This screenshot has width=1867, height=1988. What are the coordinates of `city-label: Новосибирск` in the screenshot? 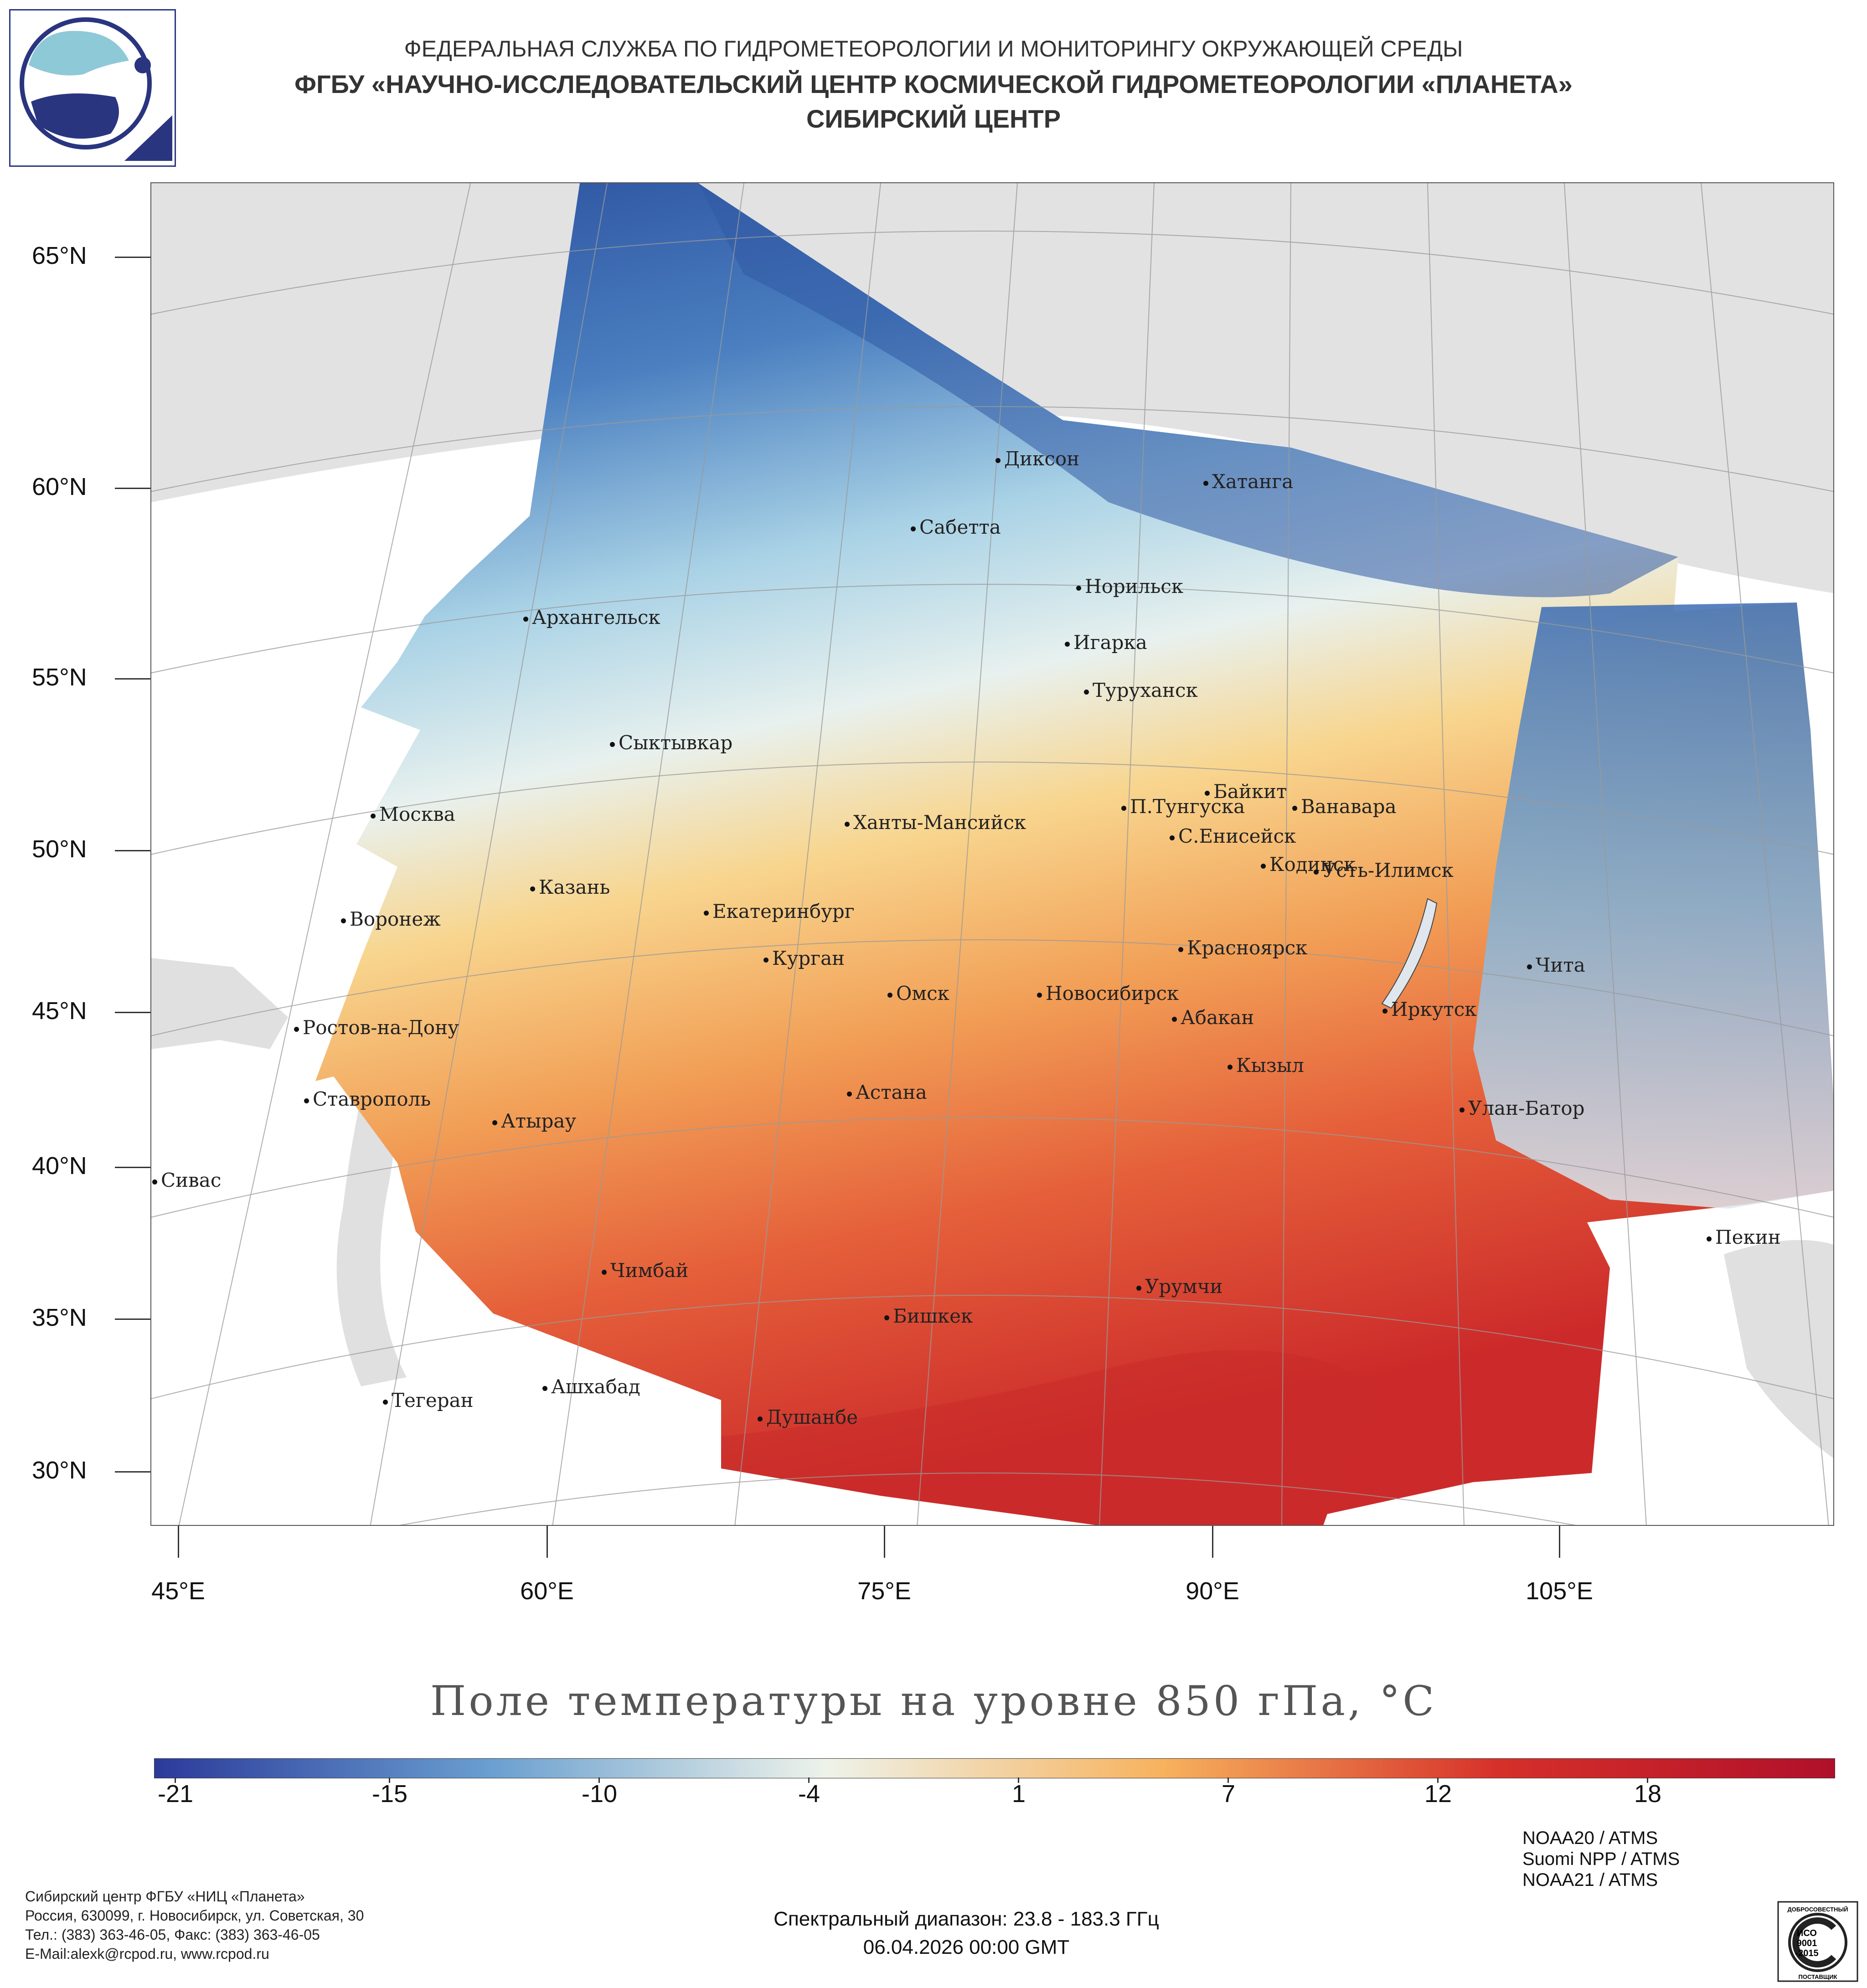 It's located at (1108, 993).